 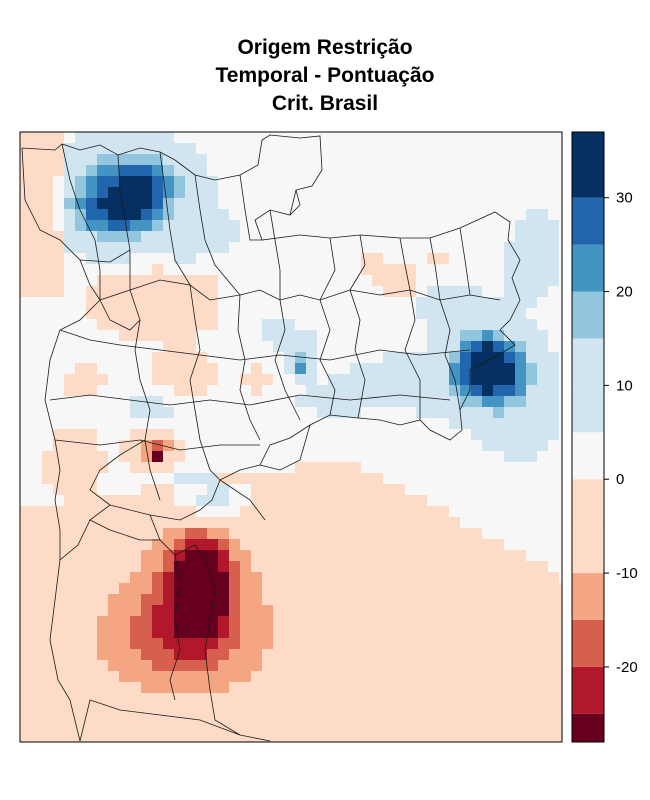 What do you see at coordinates (627, 667) in the screenshot?
I see `legend-tick-label: -20` at bounding box center [627, 667].